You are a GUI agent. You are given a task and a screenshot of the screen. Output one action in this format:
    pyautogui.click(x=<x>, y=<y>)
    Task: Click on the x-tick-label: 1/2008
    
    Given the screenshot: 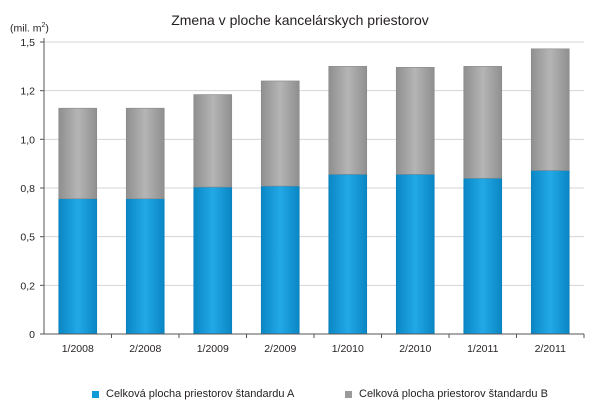 What is the action you would take?
    pyautogui.click(x=78, y=349)
    